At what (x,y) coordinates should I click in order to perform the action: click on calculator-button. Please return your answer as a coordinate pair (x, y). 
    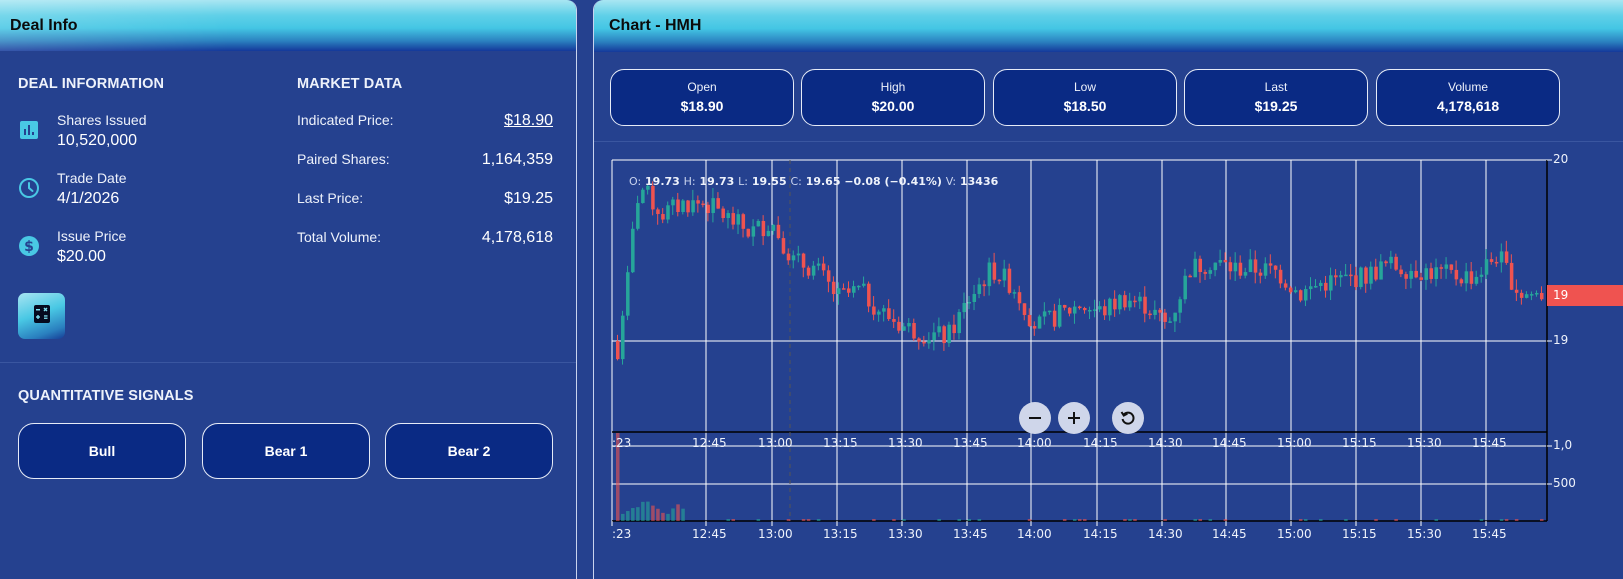
    Looking at the image, I should click on (41, 316).